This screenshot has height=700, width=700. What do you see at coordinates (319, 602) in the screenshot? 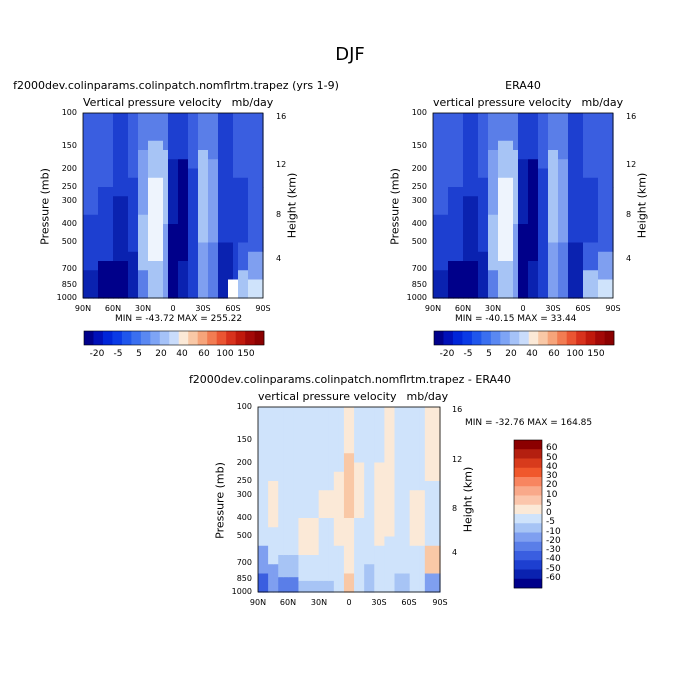
I see `lat-tick: 30N` at bounding box center [319, 602].